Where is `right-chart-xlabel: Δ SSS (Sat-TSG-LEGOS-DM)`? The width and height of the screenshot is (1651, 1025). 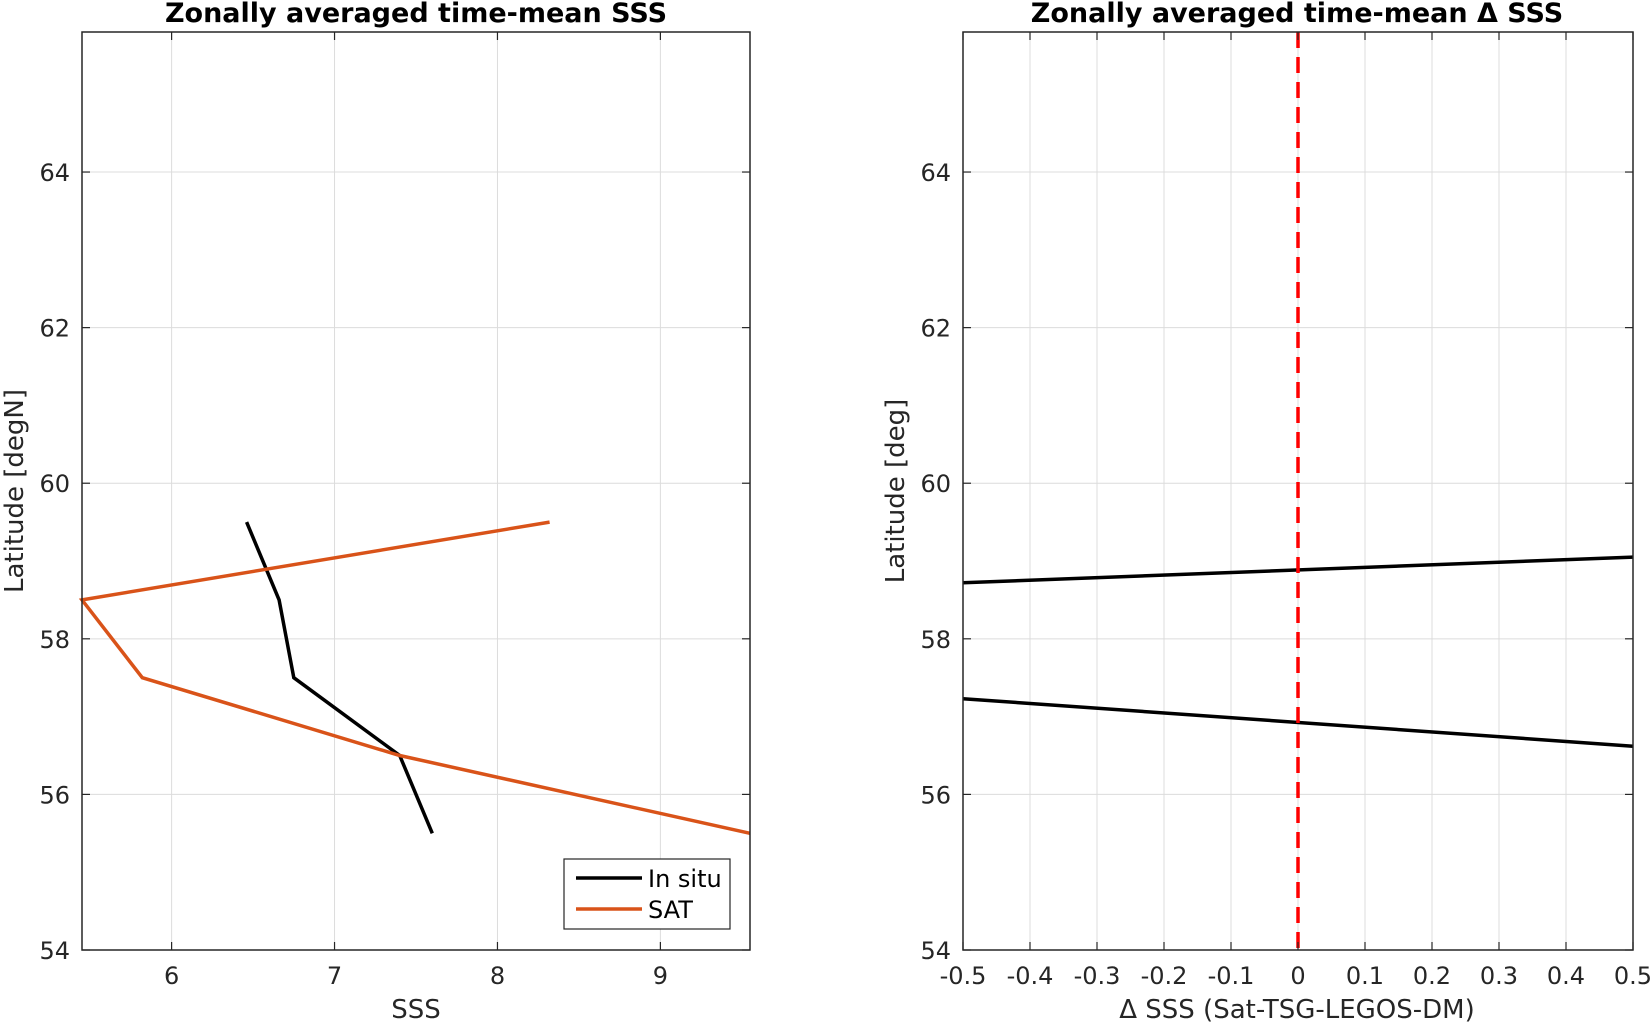 right-chart-xlabel: Δ SSS (Sat-TSG-LEGOS-DM) is located at coordinates (1297, 1010).